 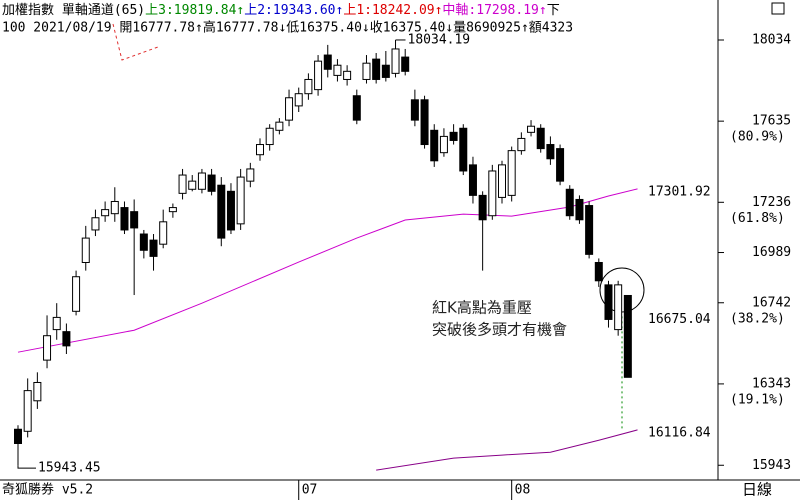 I want to click on y-tick-label: 17635, so click(x=771, y=121).